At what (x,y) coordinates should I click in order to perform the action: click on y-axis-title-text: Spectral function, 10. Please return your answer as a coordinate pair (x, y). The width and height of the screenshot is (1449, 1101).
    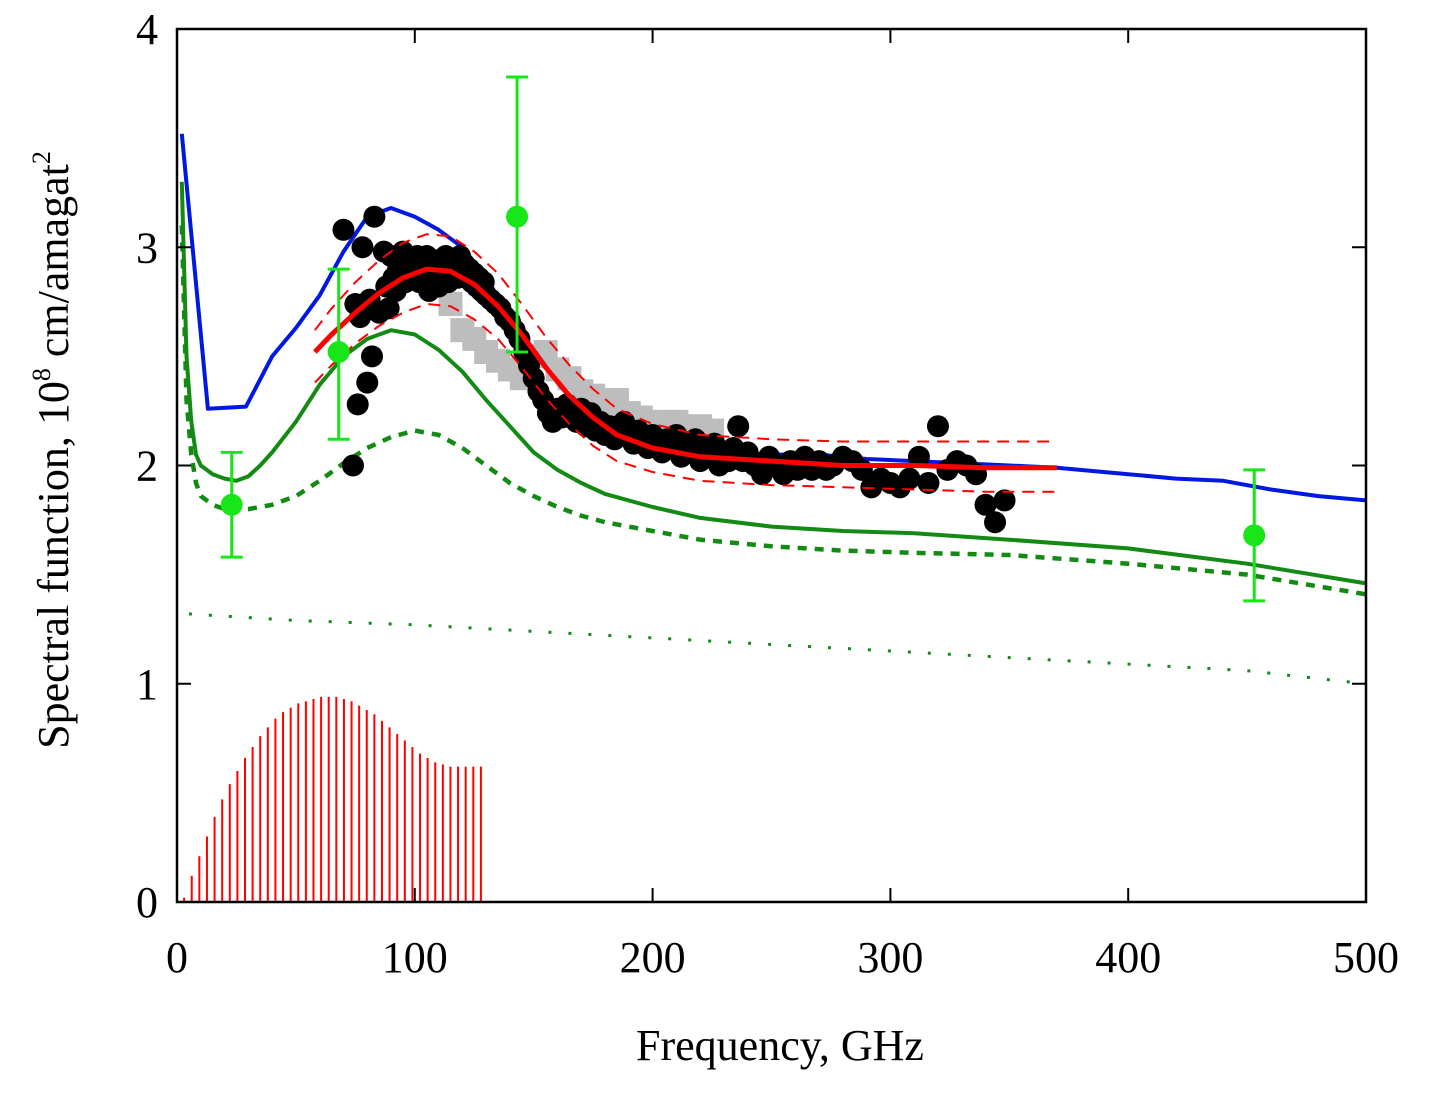
    Looking at the image, I should click on (53, 565).